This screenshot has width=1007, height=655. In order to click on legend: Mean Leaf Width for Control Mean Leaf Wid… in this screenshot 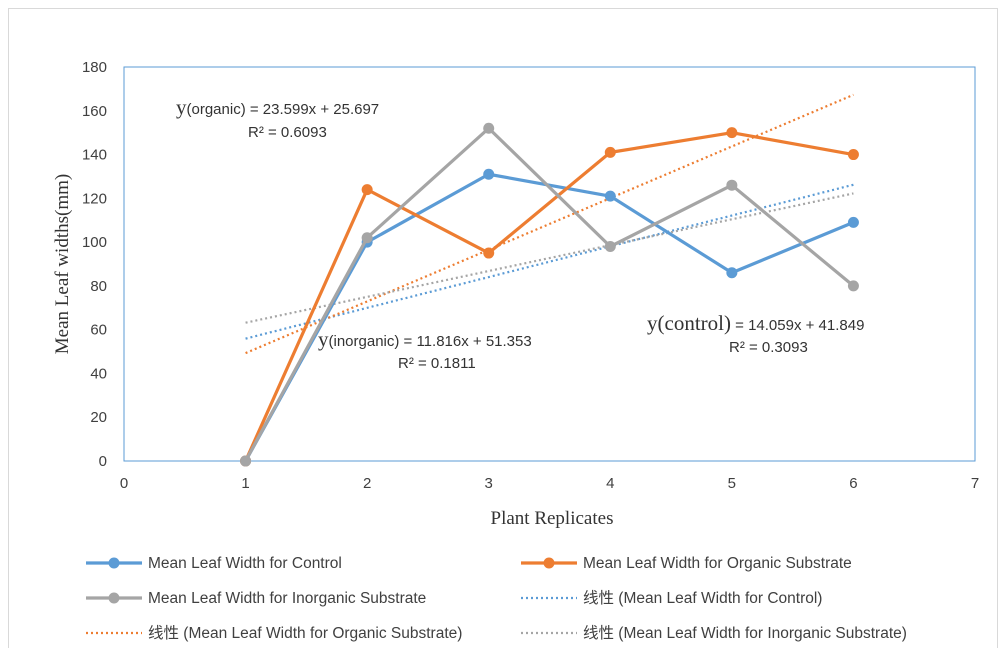, I will do `click(496, 598)`.